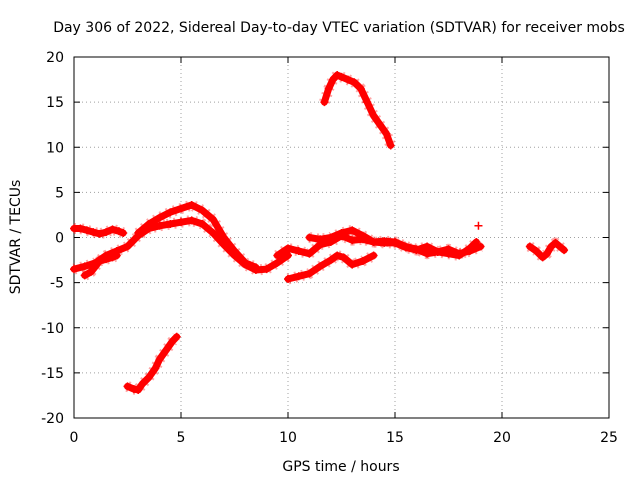 This screenshot has width=640, height=480. I want to click on x-tick-labels: 0 5 10 15 20 25, so click(344, 438).